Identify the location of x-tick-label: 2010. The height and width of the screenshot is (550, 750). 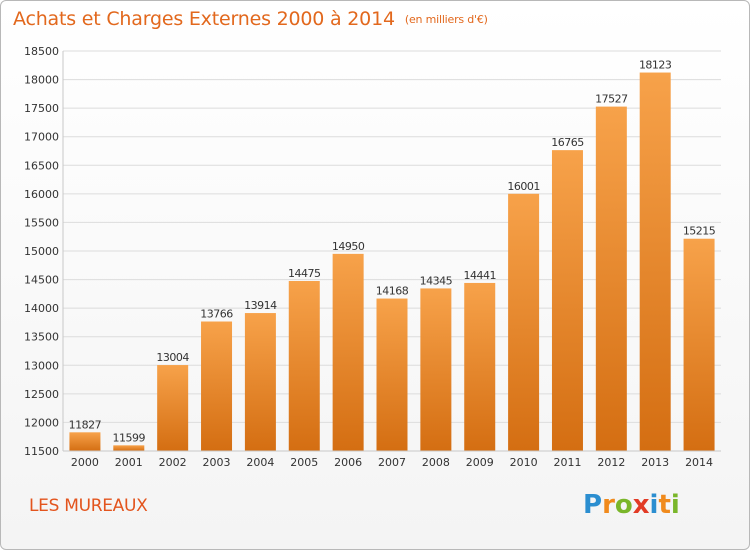
(524, 462).